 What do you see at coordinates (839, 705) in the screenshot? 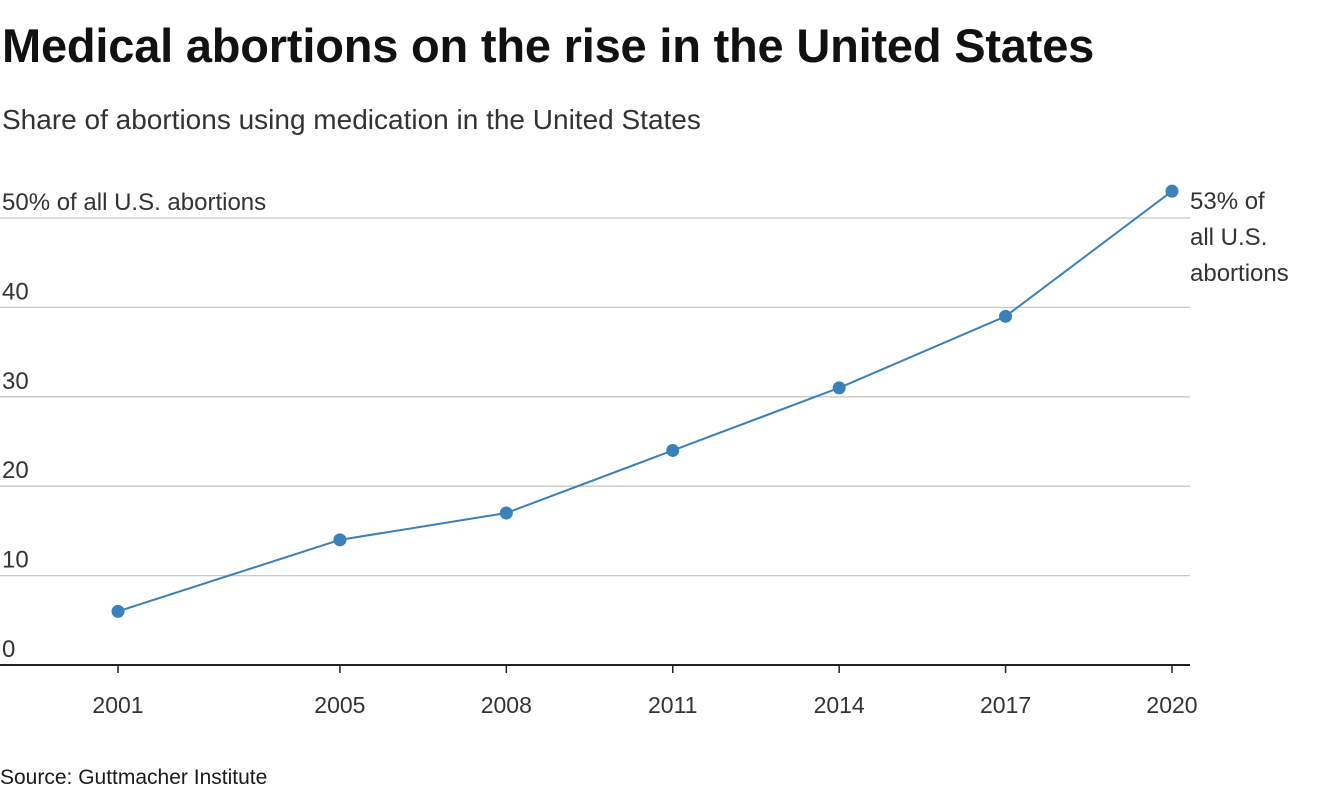
I see `x-tick-label: 2014` at bounding box center [839, 705].